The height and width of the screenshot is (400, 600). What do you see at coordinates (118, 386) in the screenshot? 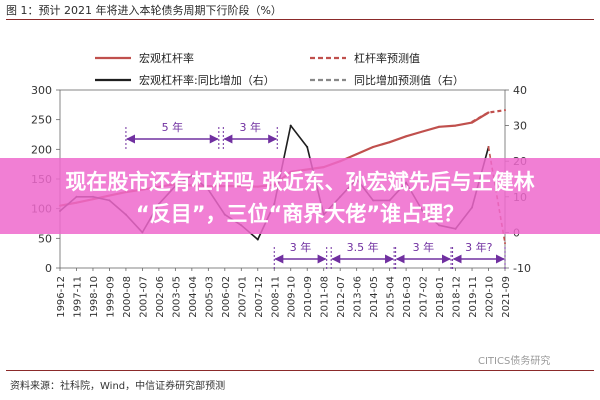
I see `source-note: 资料来源：社科院，Wind，中信证券研究部预测` at bounding box center [118, 386].